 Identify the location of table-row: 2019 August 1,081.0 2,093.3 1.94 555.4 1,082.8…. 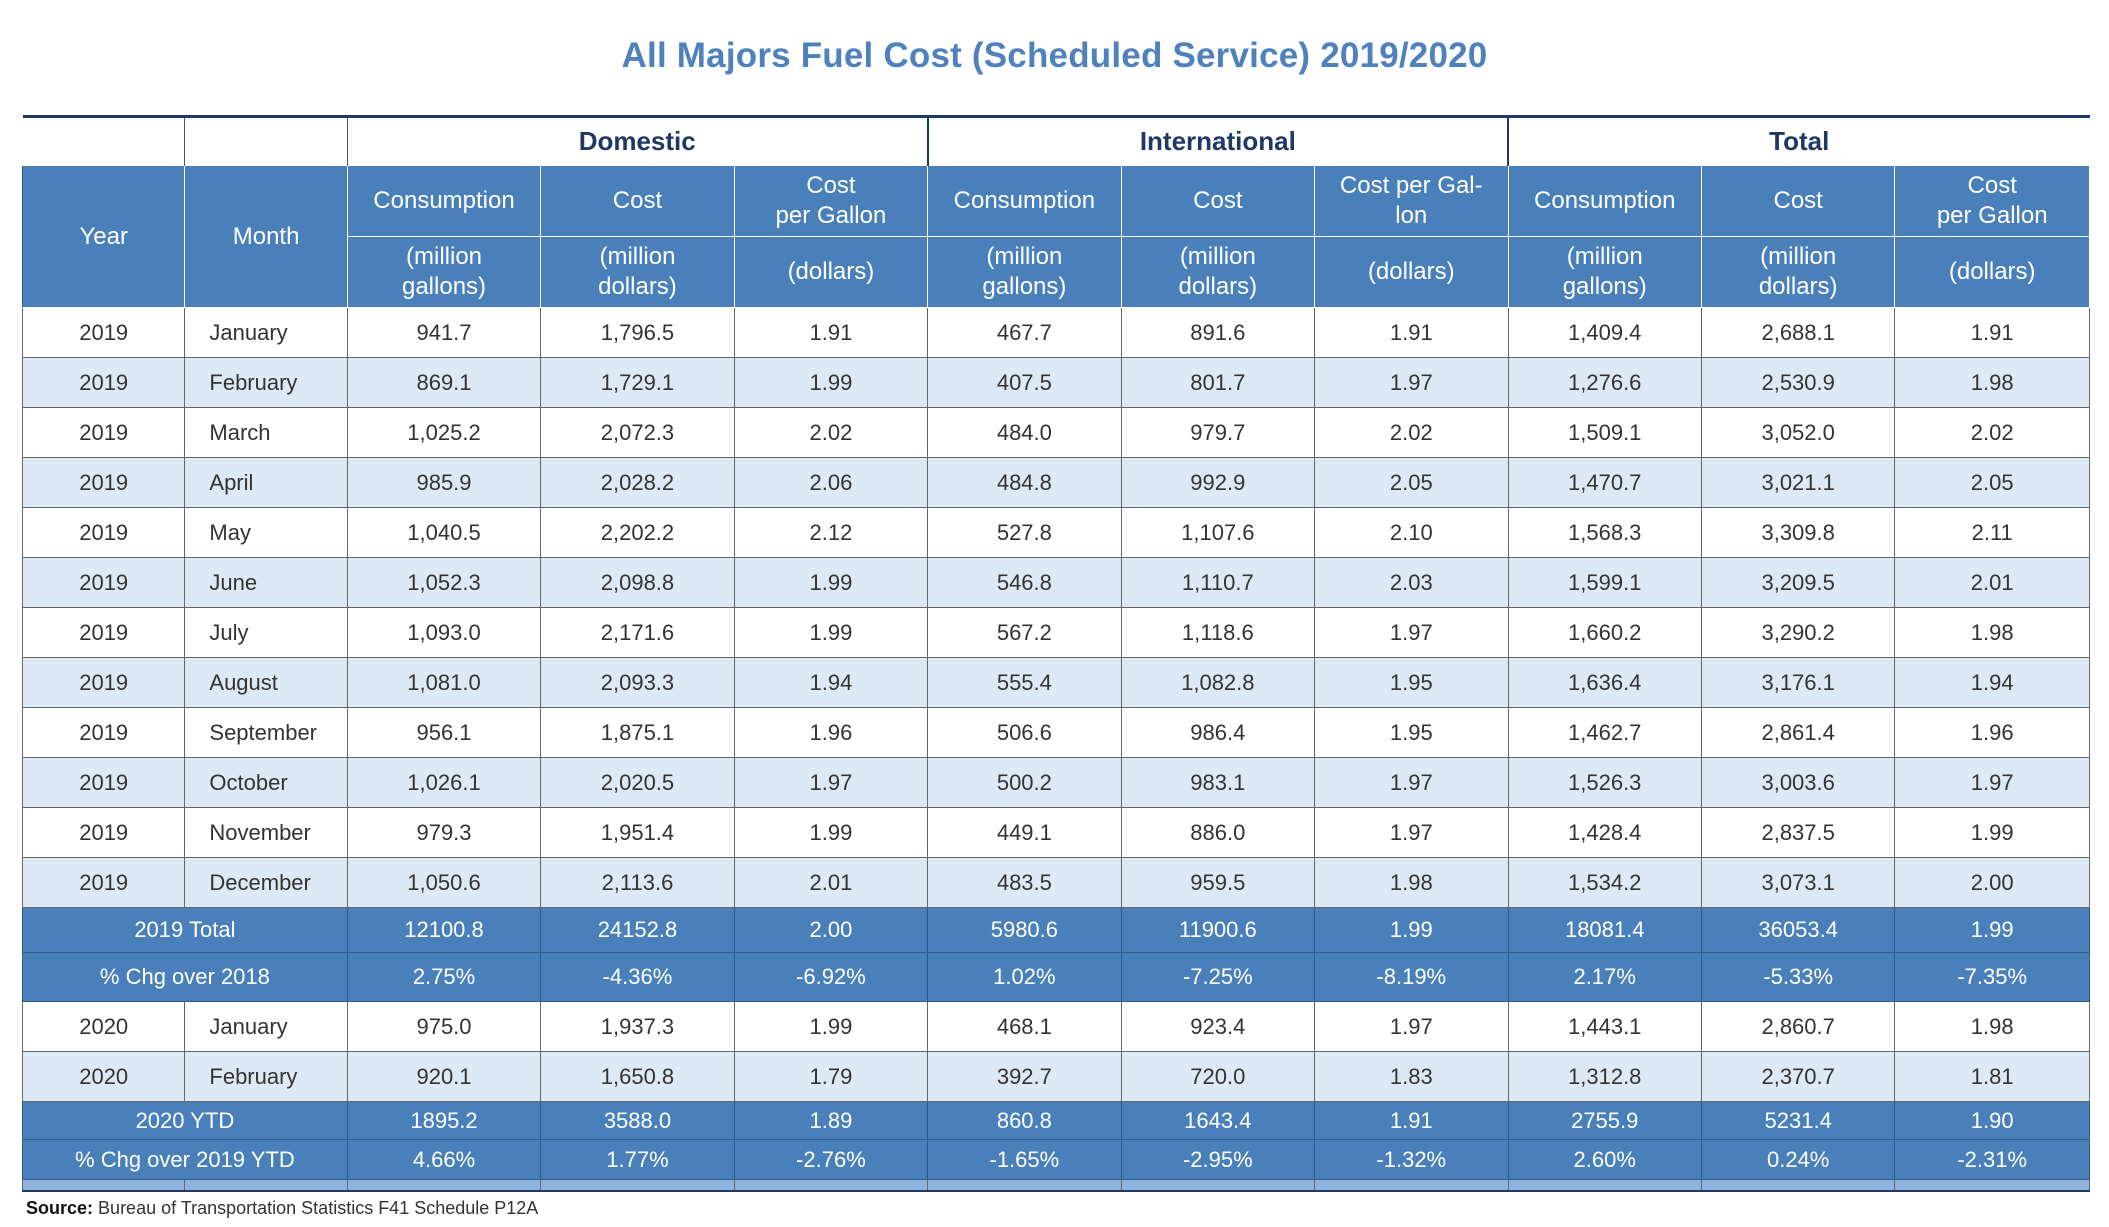
(1055, 682).